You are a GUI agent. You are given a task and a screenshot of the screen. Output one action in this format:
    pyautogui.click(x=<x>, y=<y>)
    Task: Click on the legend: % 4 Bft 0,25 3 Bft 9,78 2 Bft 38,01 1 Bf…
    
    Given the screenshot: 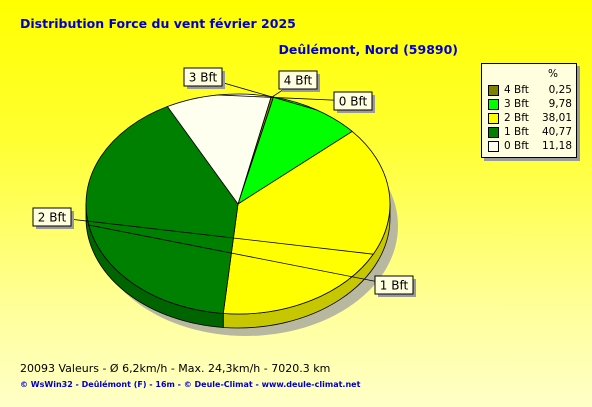 What is the action you would take?
    pyautogui.click(x=529, y=110)
    